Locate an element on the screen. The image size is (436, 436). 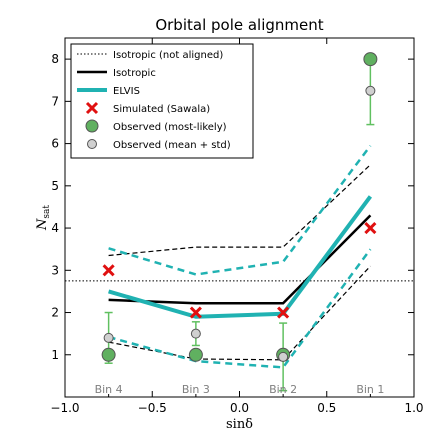
bin-label: Bin 2 is located at coordinates (283, 389).